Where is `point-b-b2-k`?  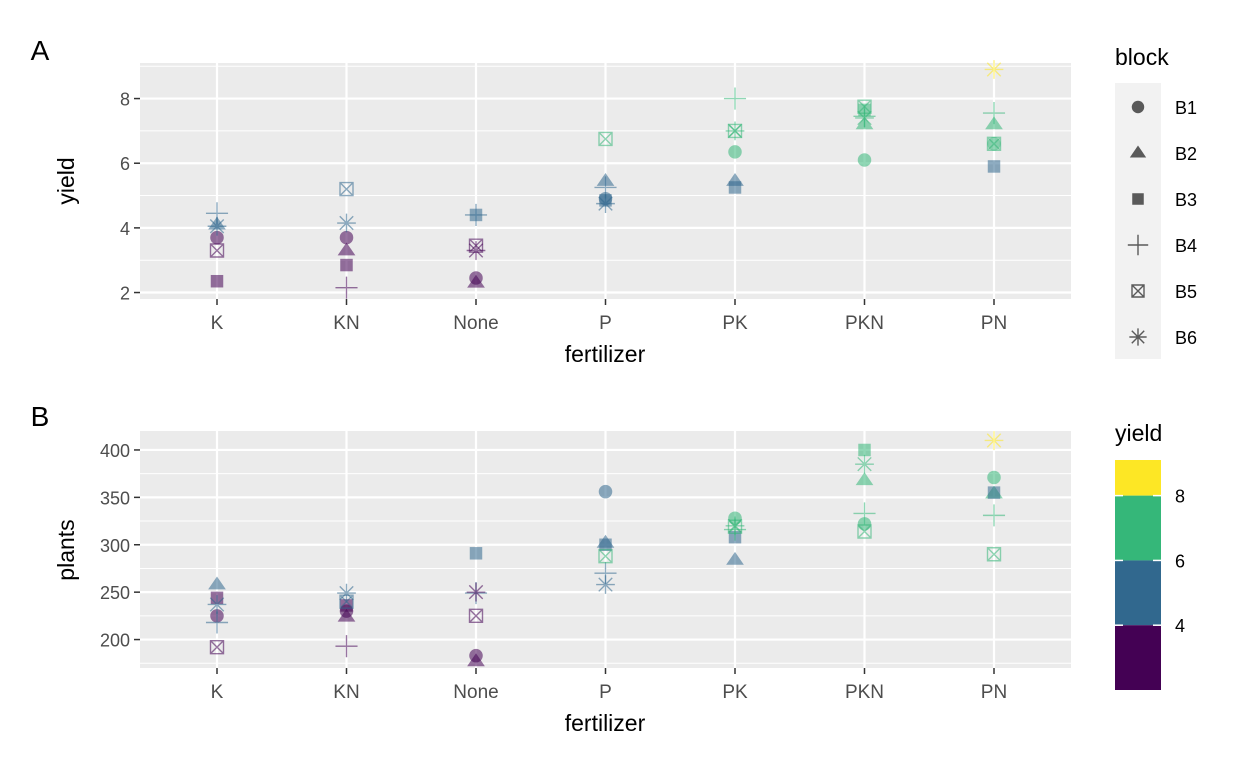
point-b-b2-k is located at coordinates (217, 583).